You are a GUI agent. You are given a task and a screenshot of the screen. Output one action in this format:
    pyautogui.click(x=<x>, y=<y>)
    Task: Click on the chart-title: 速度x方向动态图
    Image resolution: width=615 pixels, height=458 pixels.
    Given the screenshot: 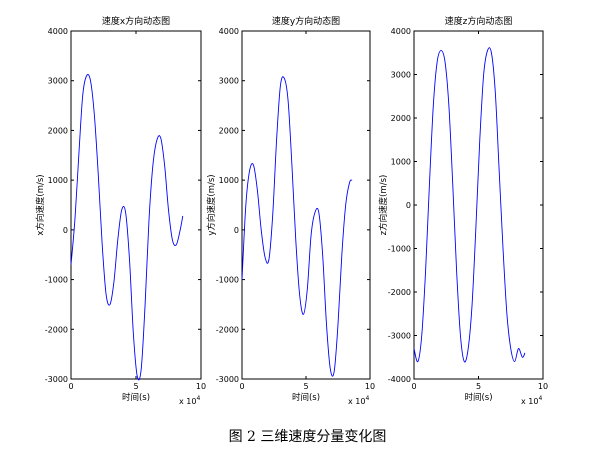 What is the action you would take?
    pyautogui.click(x=136, y=21)
    